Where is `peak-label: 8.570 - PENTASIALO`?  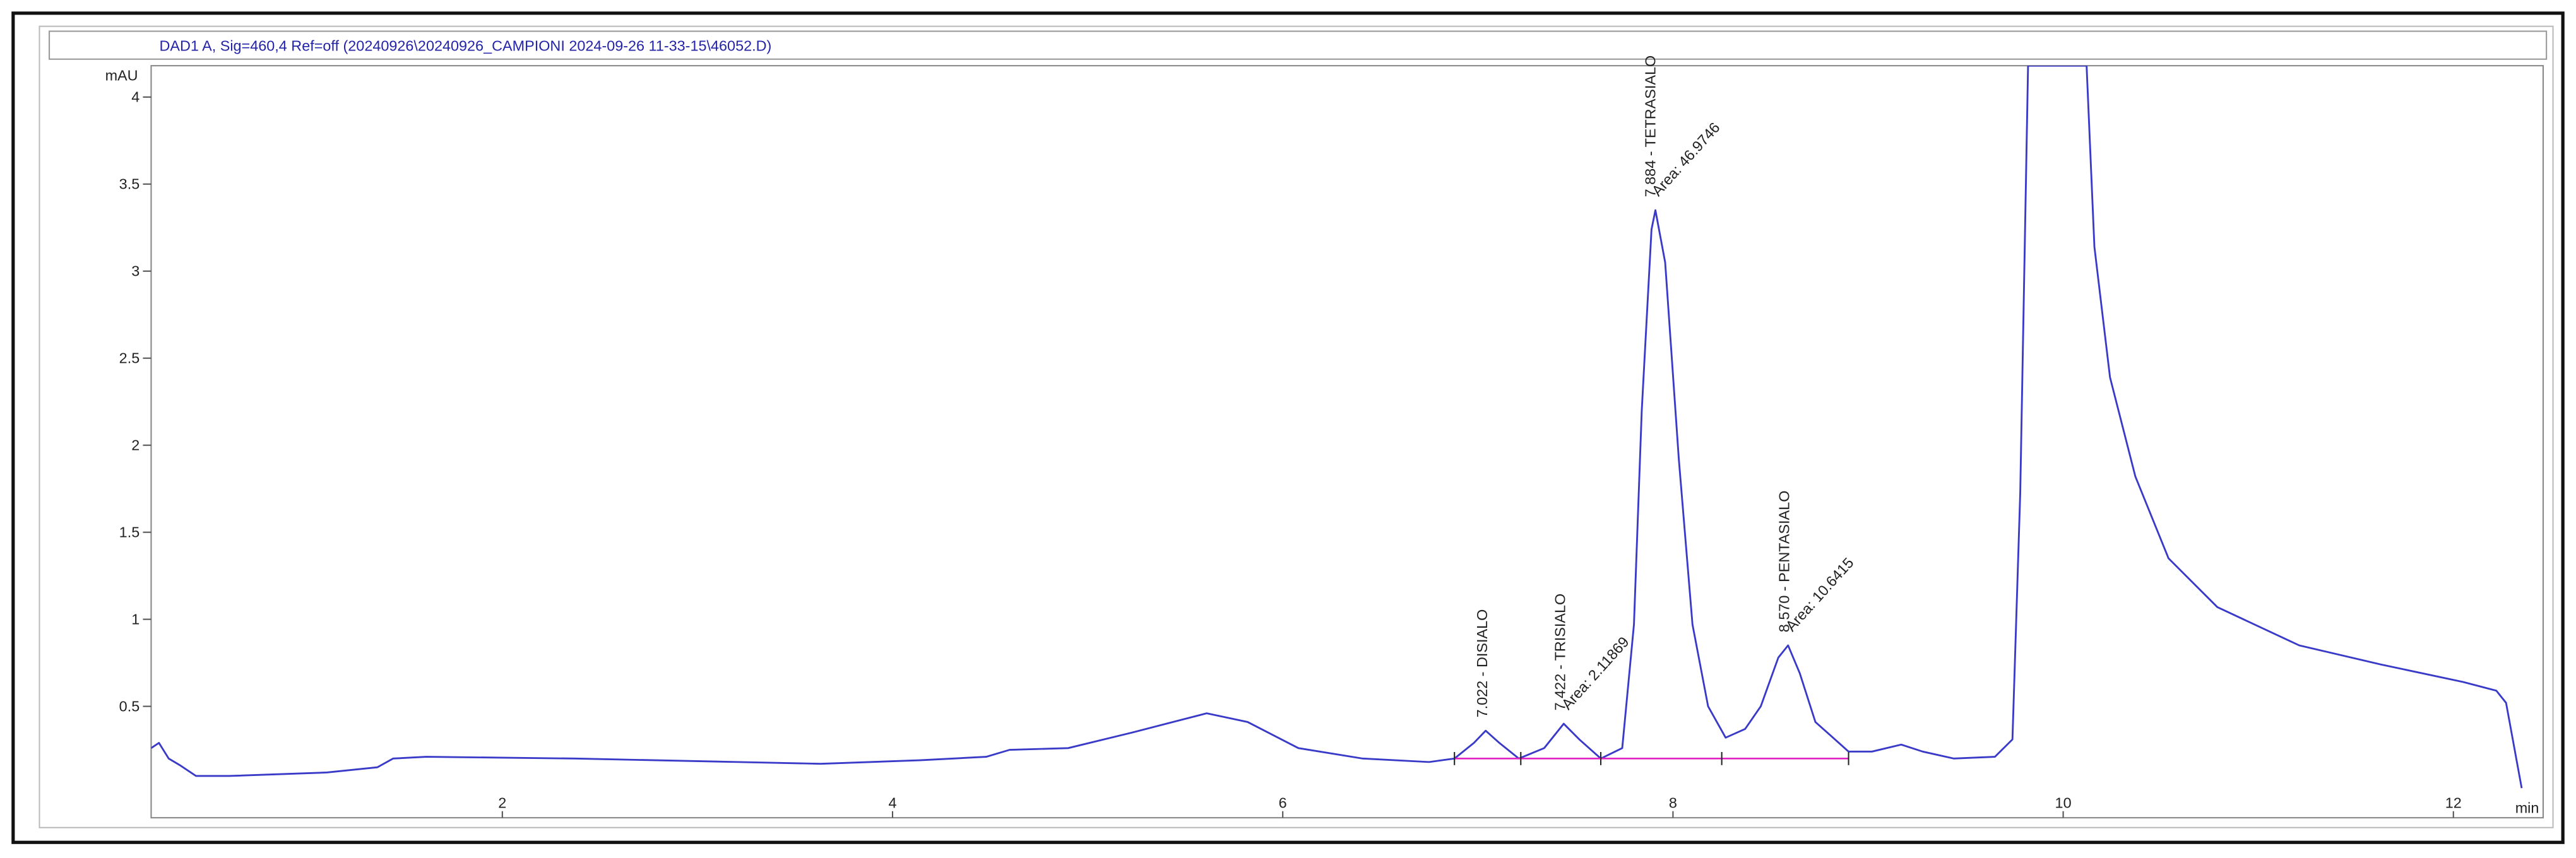 peak-label: 8.570 - PENTASIALO is located at coordinates (1784, 562).